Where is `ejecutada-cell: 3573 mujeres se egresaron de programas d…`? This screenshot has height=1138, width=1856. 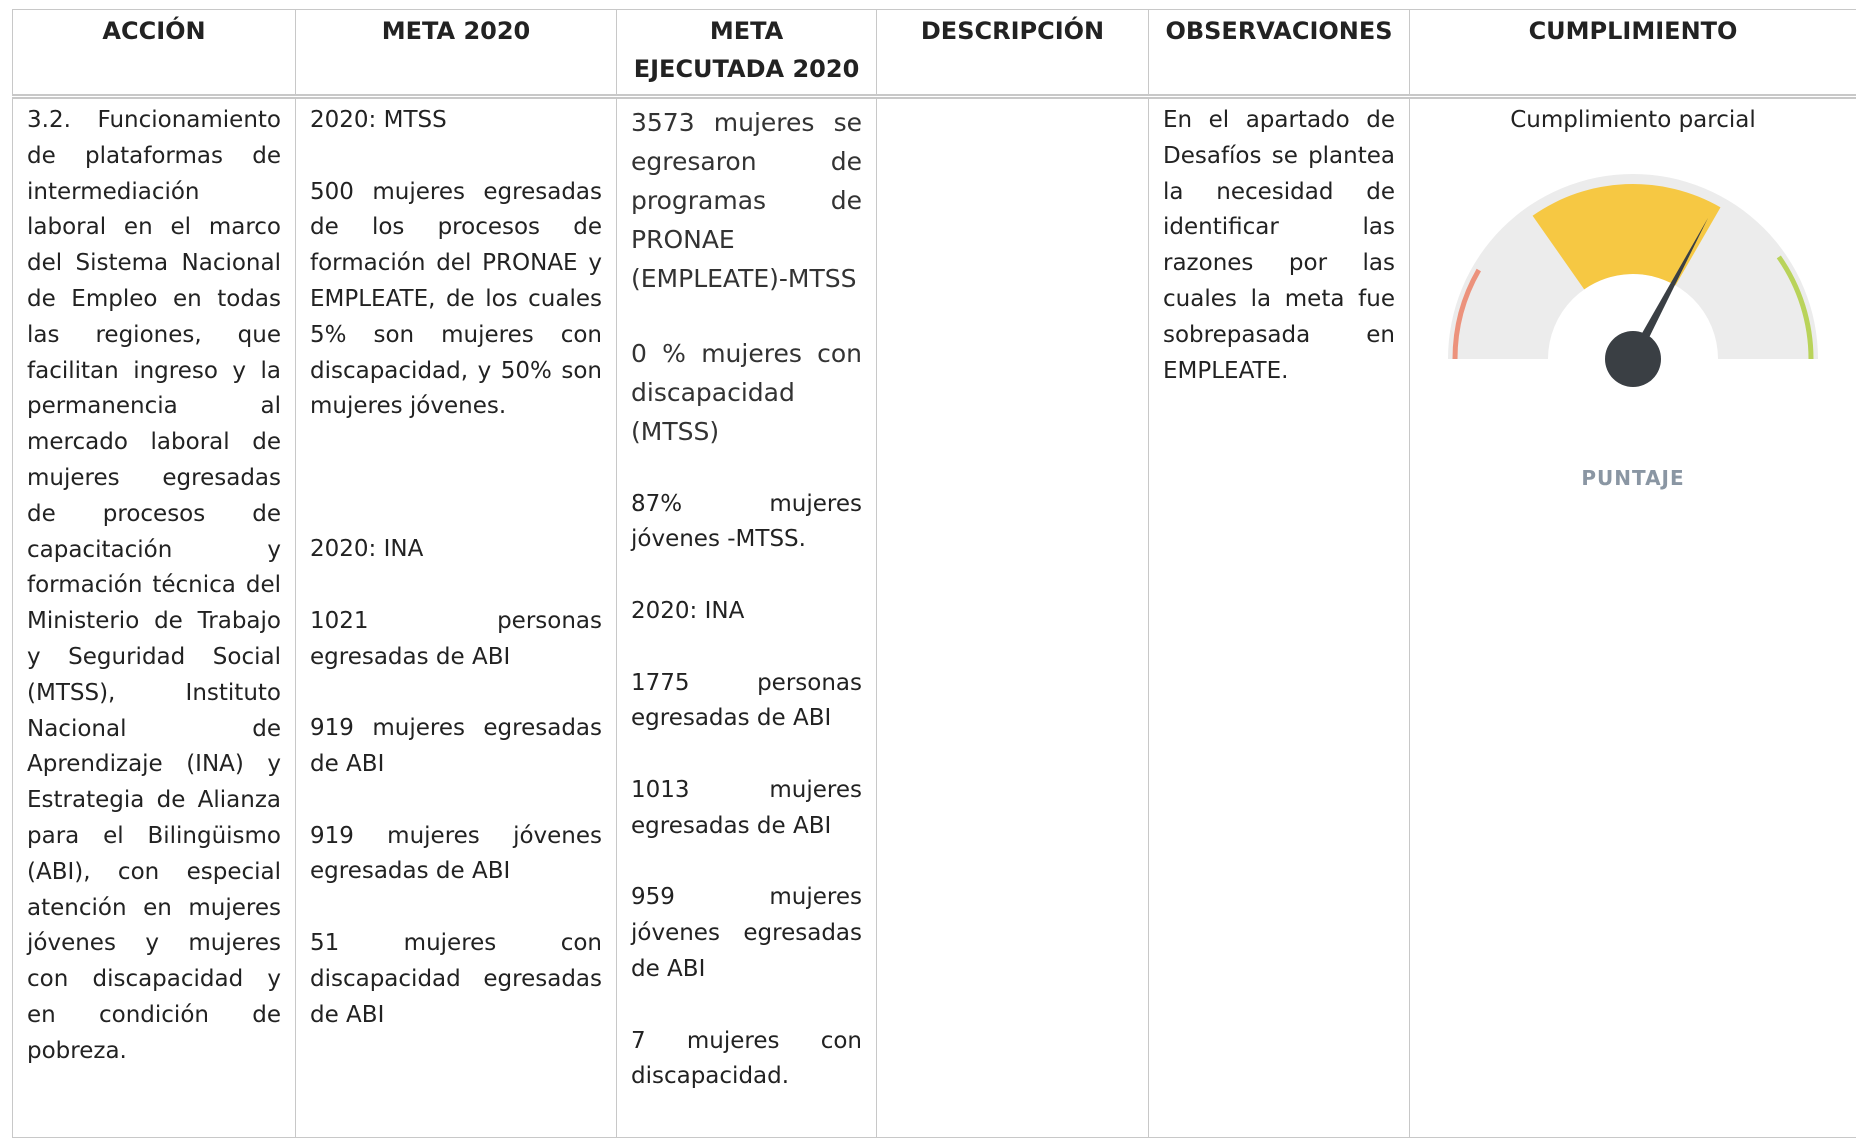
ejecutada-cell: 3573 mujeres se egresaron de programas d… is located at coordinates (747, 617).